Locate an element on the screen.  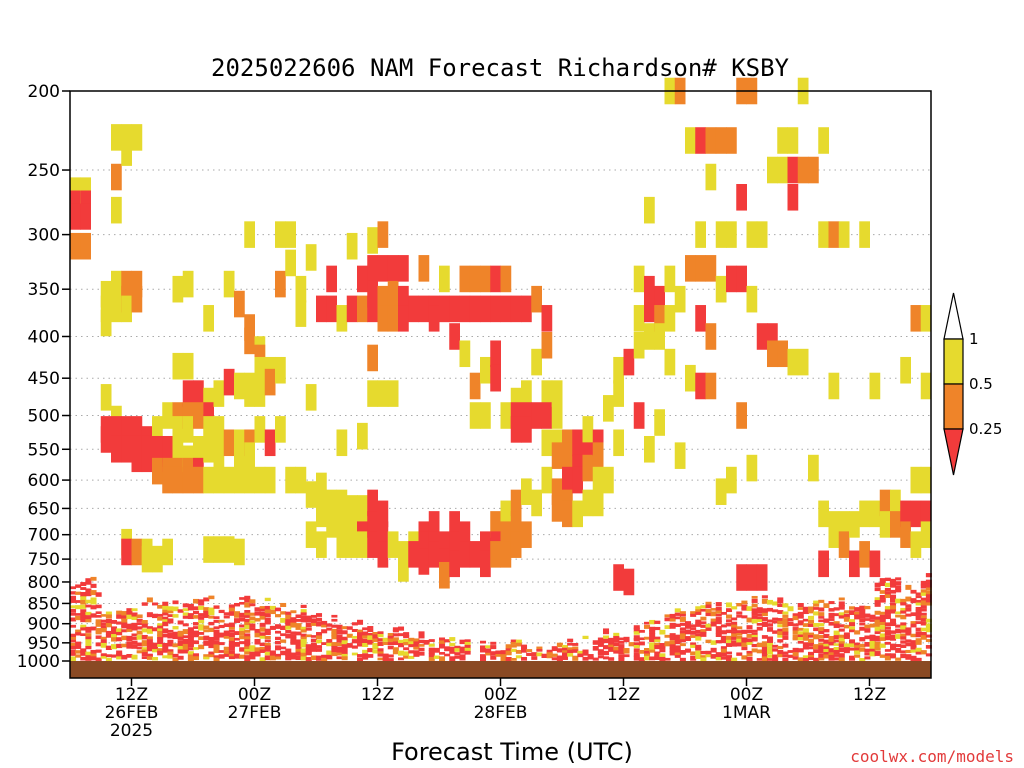
x-tick-label: 2025 is located at coordinates (131, 731).